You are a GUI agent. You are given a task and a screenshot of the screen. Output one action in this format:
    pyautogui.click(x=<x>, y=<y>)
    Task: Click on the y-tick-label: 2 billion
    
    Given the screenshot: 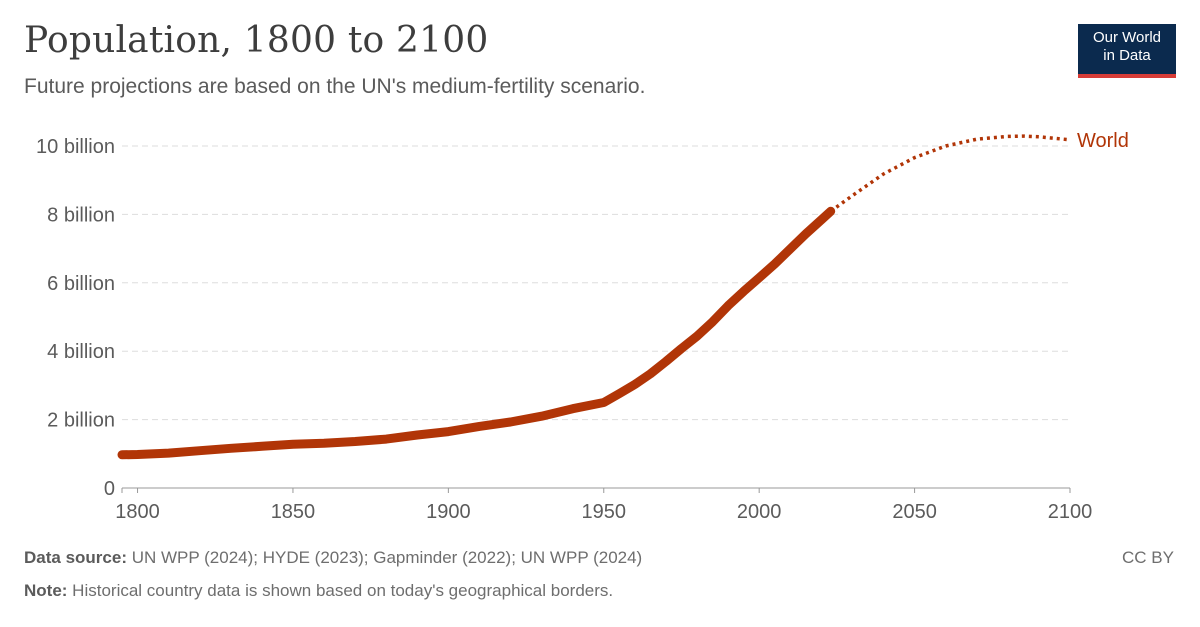 What is the action you would take?
    pyautogui.click(x=81, y=421)
    